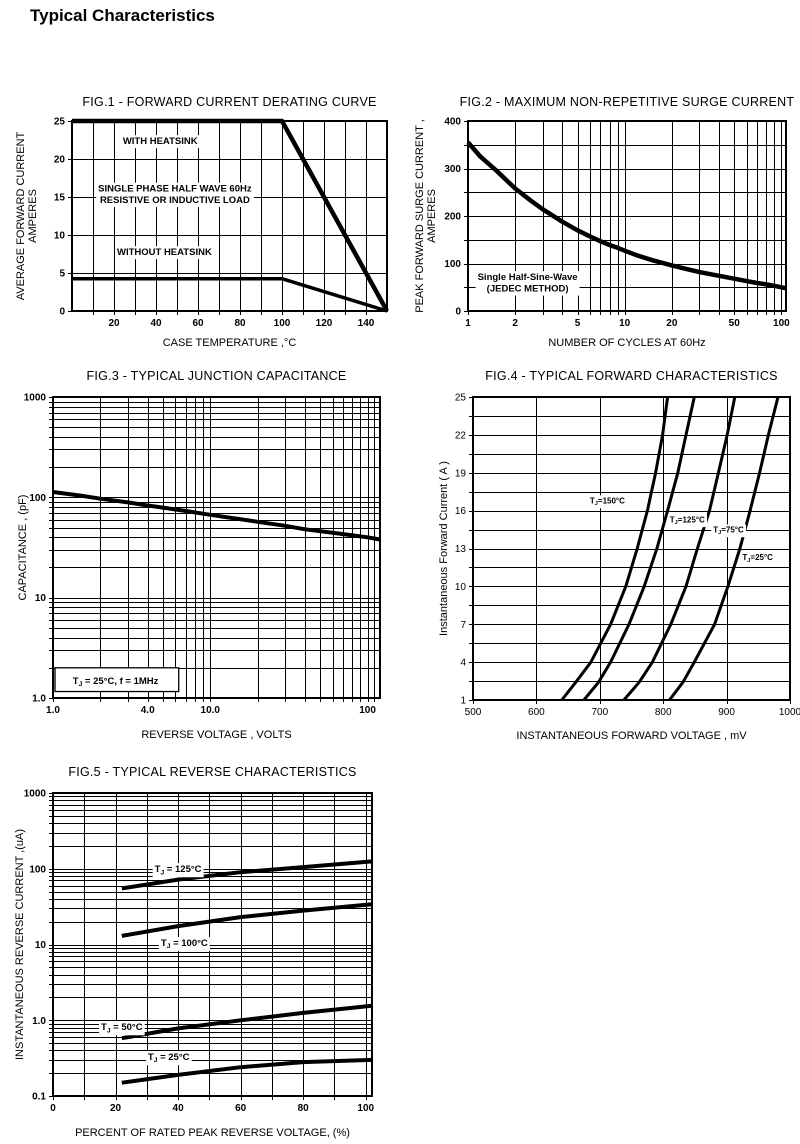 This screenshot has width=800, height=1144. What do you see at coordinates (35, 549) in the screenshot?
I see `y-tick-labels: 1.0 10 100 1000` at bounding box center [35, 549].